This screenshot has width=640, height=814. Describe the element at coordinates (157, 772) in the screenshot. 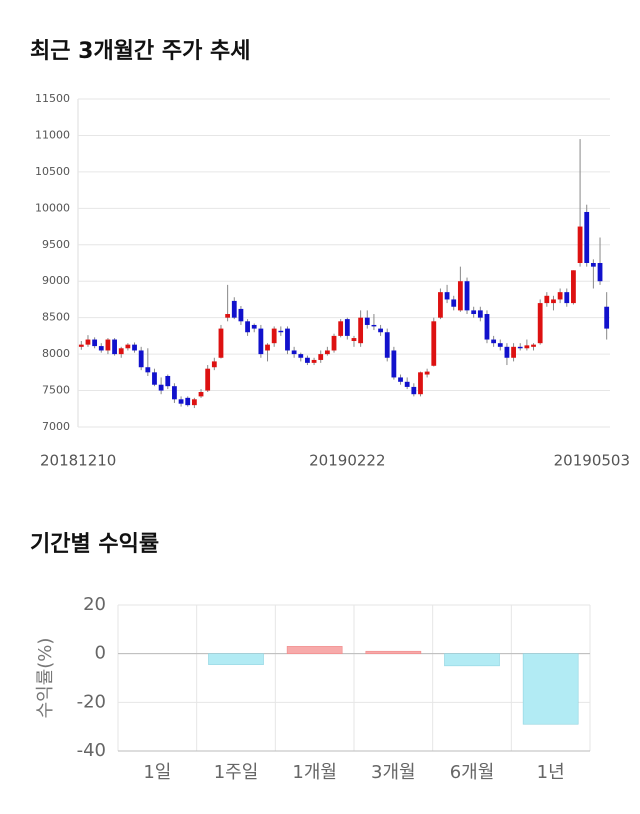

I see `x-tick-label: 1일` at that location.